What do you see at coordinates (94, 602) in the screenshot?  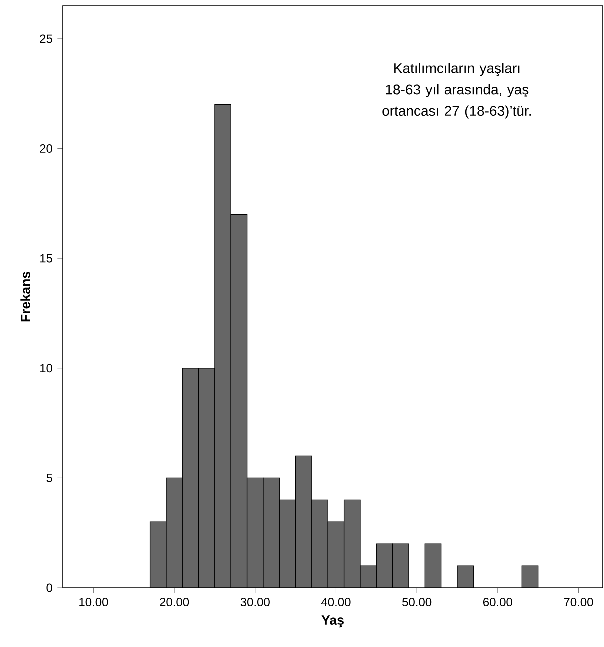 I see `x-tick-label: 10.00` at bounding box center [94, 602].